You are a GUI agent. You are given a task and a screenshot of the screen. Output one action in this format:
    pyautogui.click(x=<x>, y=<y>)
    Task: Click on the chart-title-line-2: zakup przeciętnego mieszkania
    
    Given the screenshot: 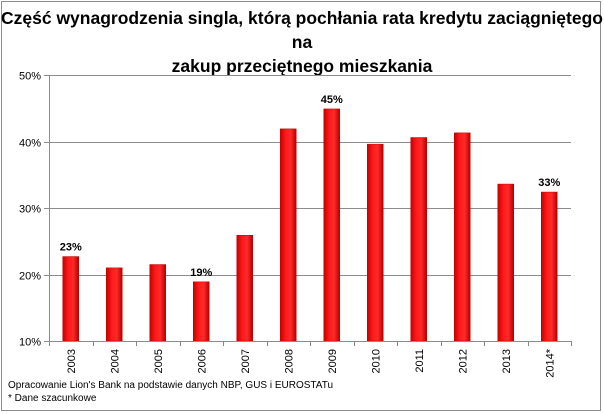 What is the action you would take?
    pyautogui.click(x=302, y=66)
    